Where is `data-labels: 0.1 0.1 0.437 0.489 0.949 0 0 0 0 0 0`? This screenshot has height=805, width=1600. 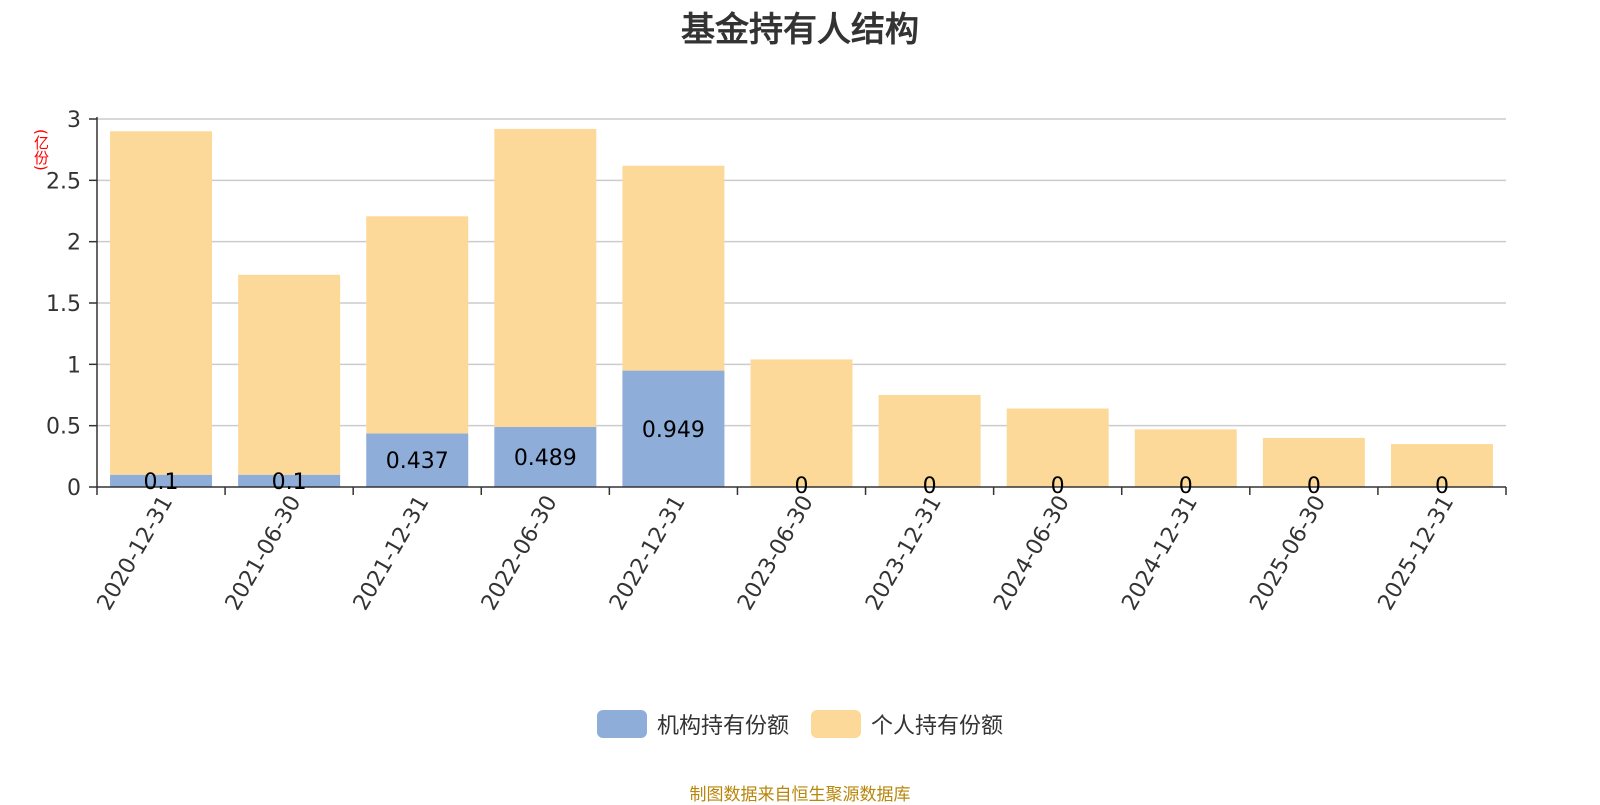
data-labels: 0.1 0.1 0.437 0.489 0.949 0 0 0 0 0 0 is located at coordinates (796, 458).